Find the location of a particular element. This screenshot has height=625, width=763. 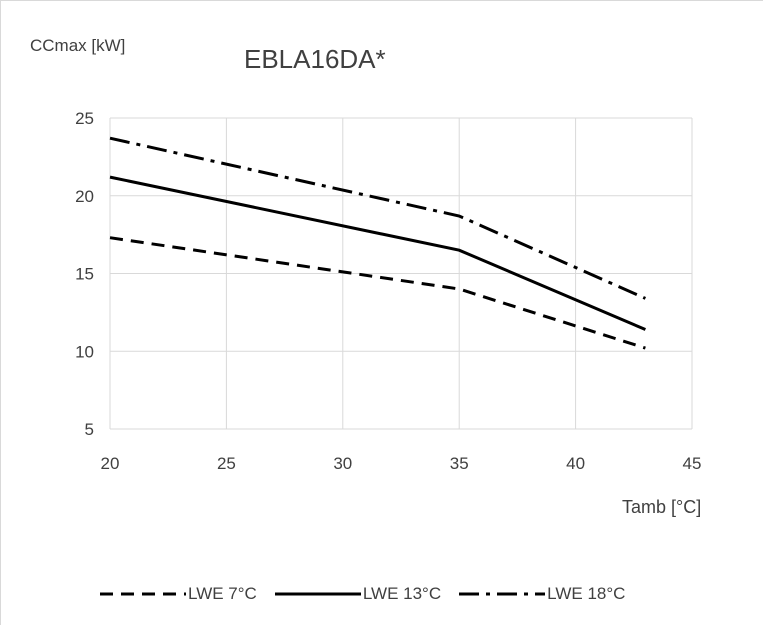

y-tick-label: 5 is located at coordinates (89, 429).